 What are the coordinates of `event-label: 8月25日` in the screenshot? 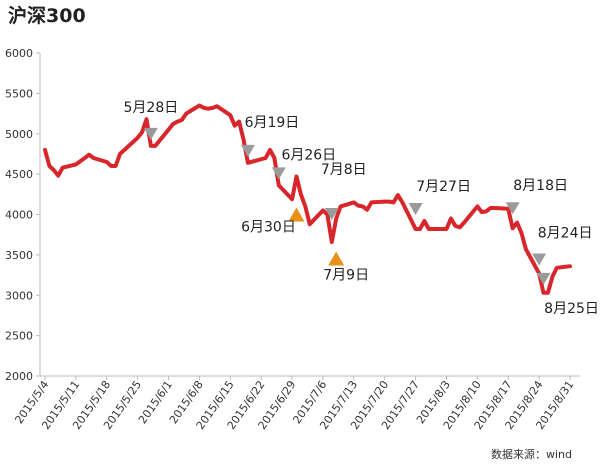 It's located at (571, 309).